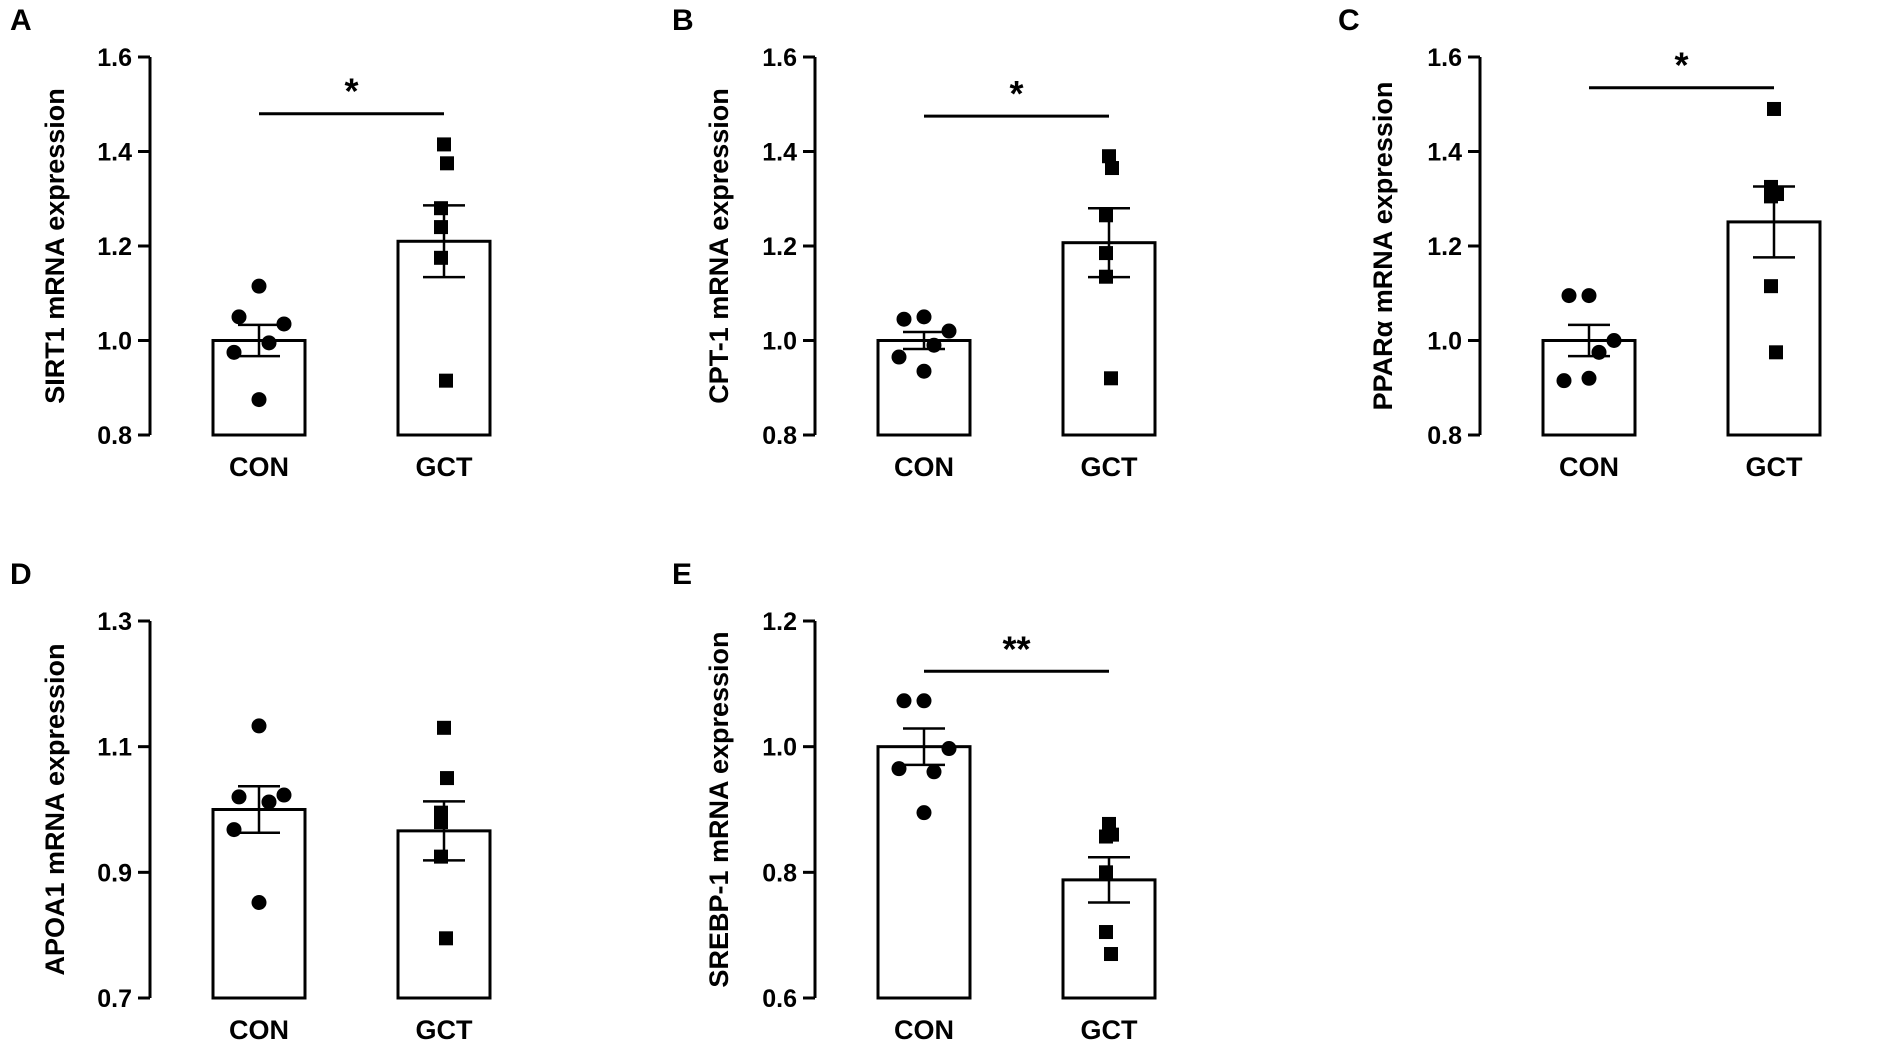  Describe the element at coordinates (114, 999) in the screenshot. I see `y-tick-label: 0.7` at that location.